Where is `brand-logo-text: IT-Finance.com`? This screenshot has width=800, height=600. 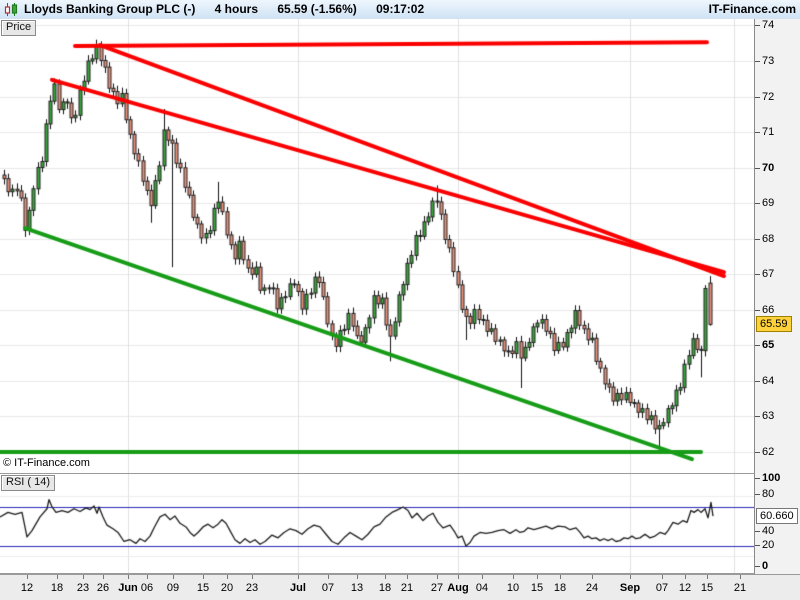 brand-logo-text: IT-Finance.com is located at coordinates (752, 9).